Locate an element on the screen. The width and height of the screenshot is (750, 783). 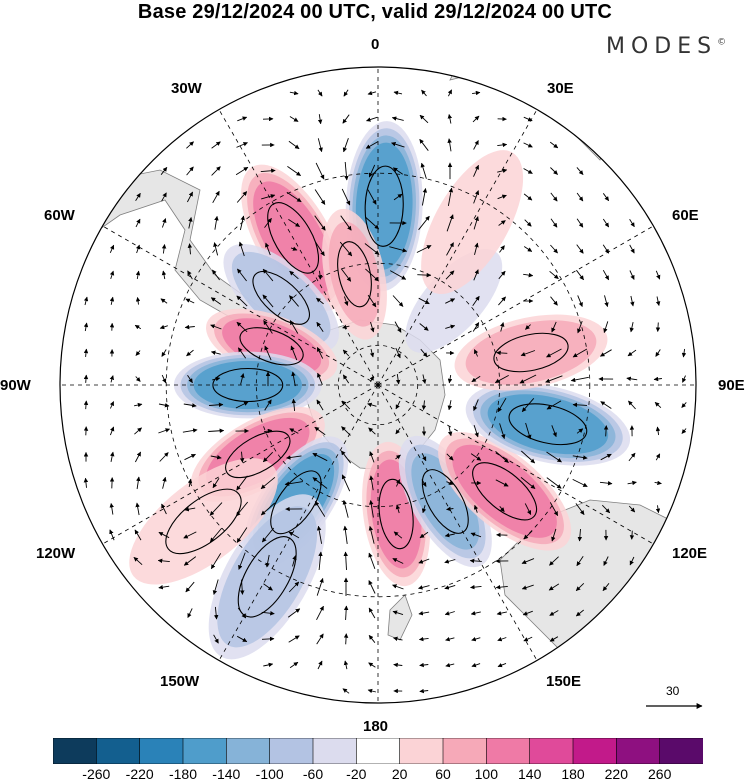
longitude-label-120e: 120E is located at coordinates (690, 553).